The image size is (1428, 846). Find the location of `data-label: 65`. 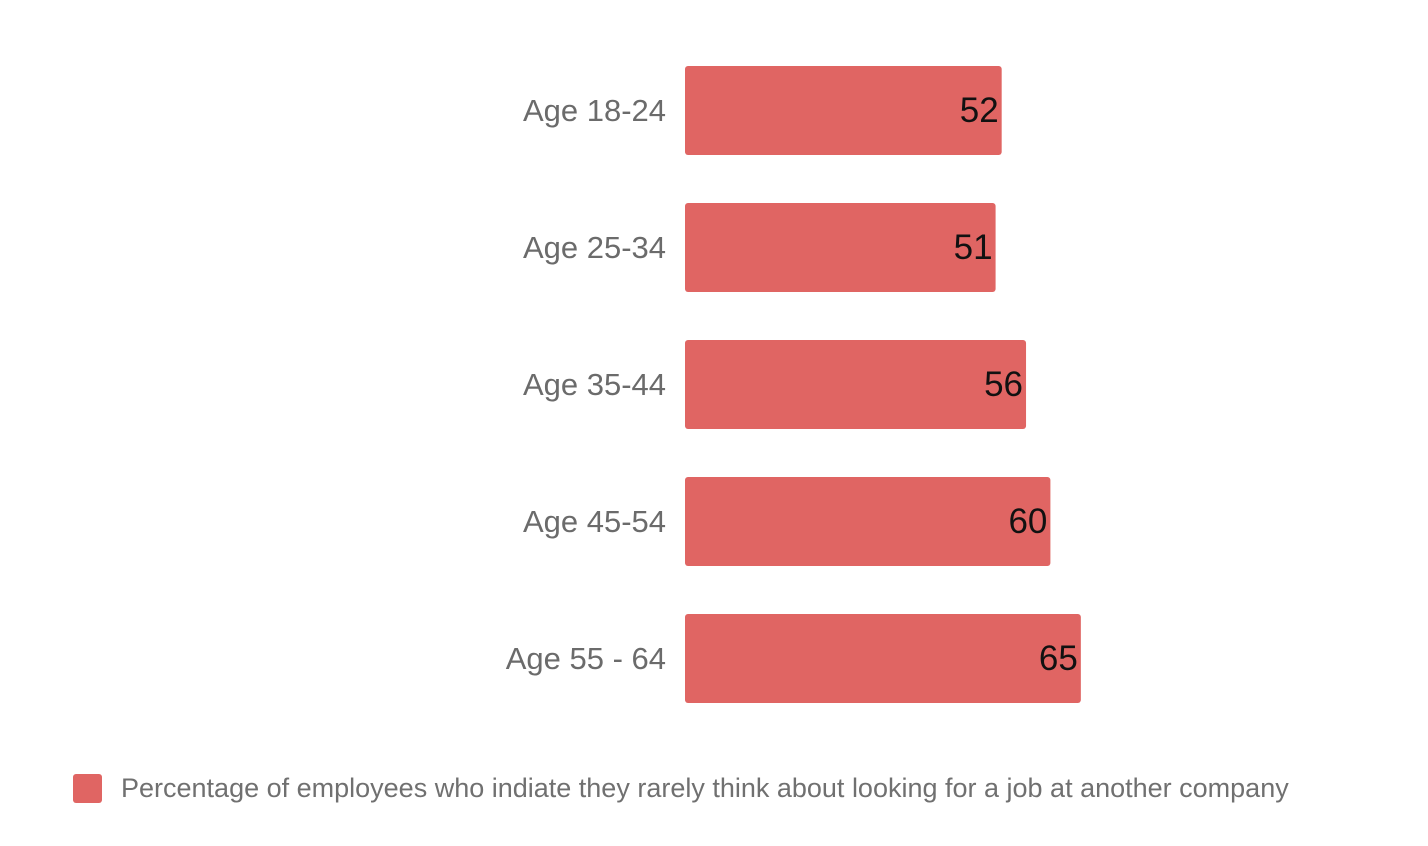

data-label: 65 is located at coordinates (1058, 658).